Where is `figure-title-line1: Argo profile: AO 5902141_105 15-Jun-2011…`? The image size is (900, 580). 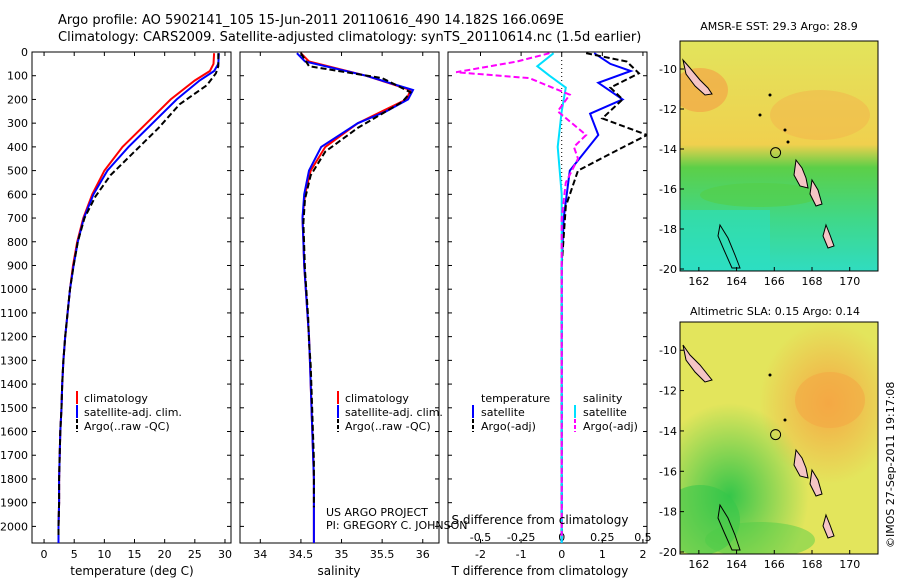
figure-title-line1: Argo profile: AO 5902141_105 15-Jun-2011… is located at coordinates (311, 20).